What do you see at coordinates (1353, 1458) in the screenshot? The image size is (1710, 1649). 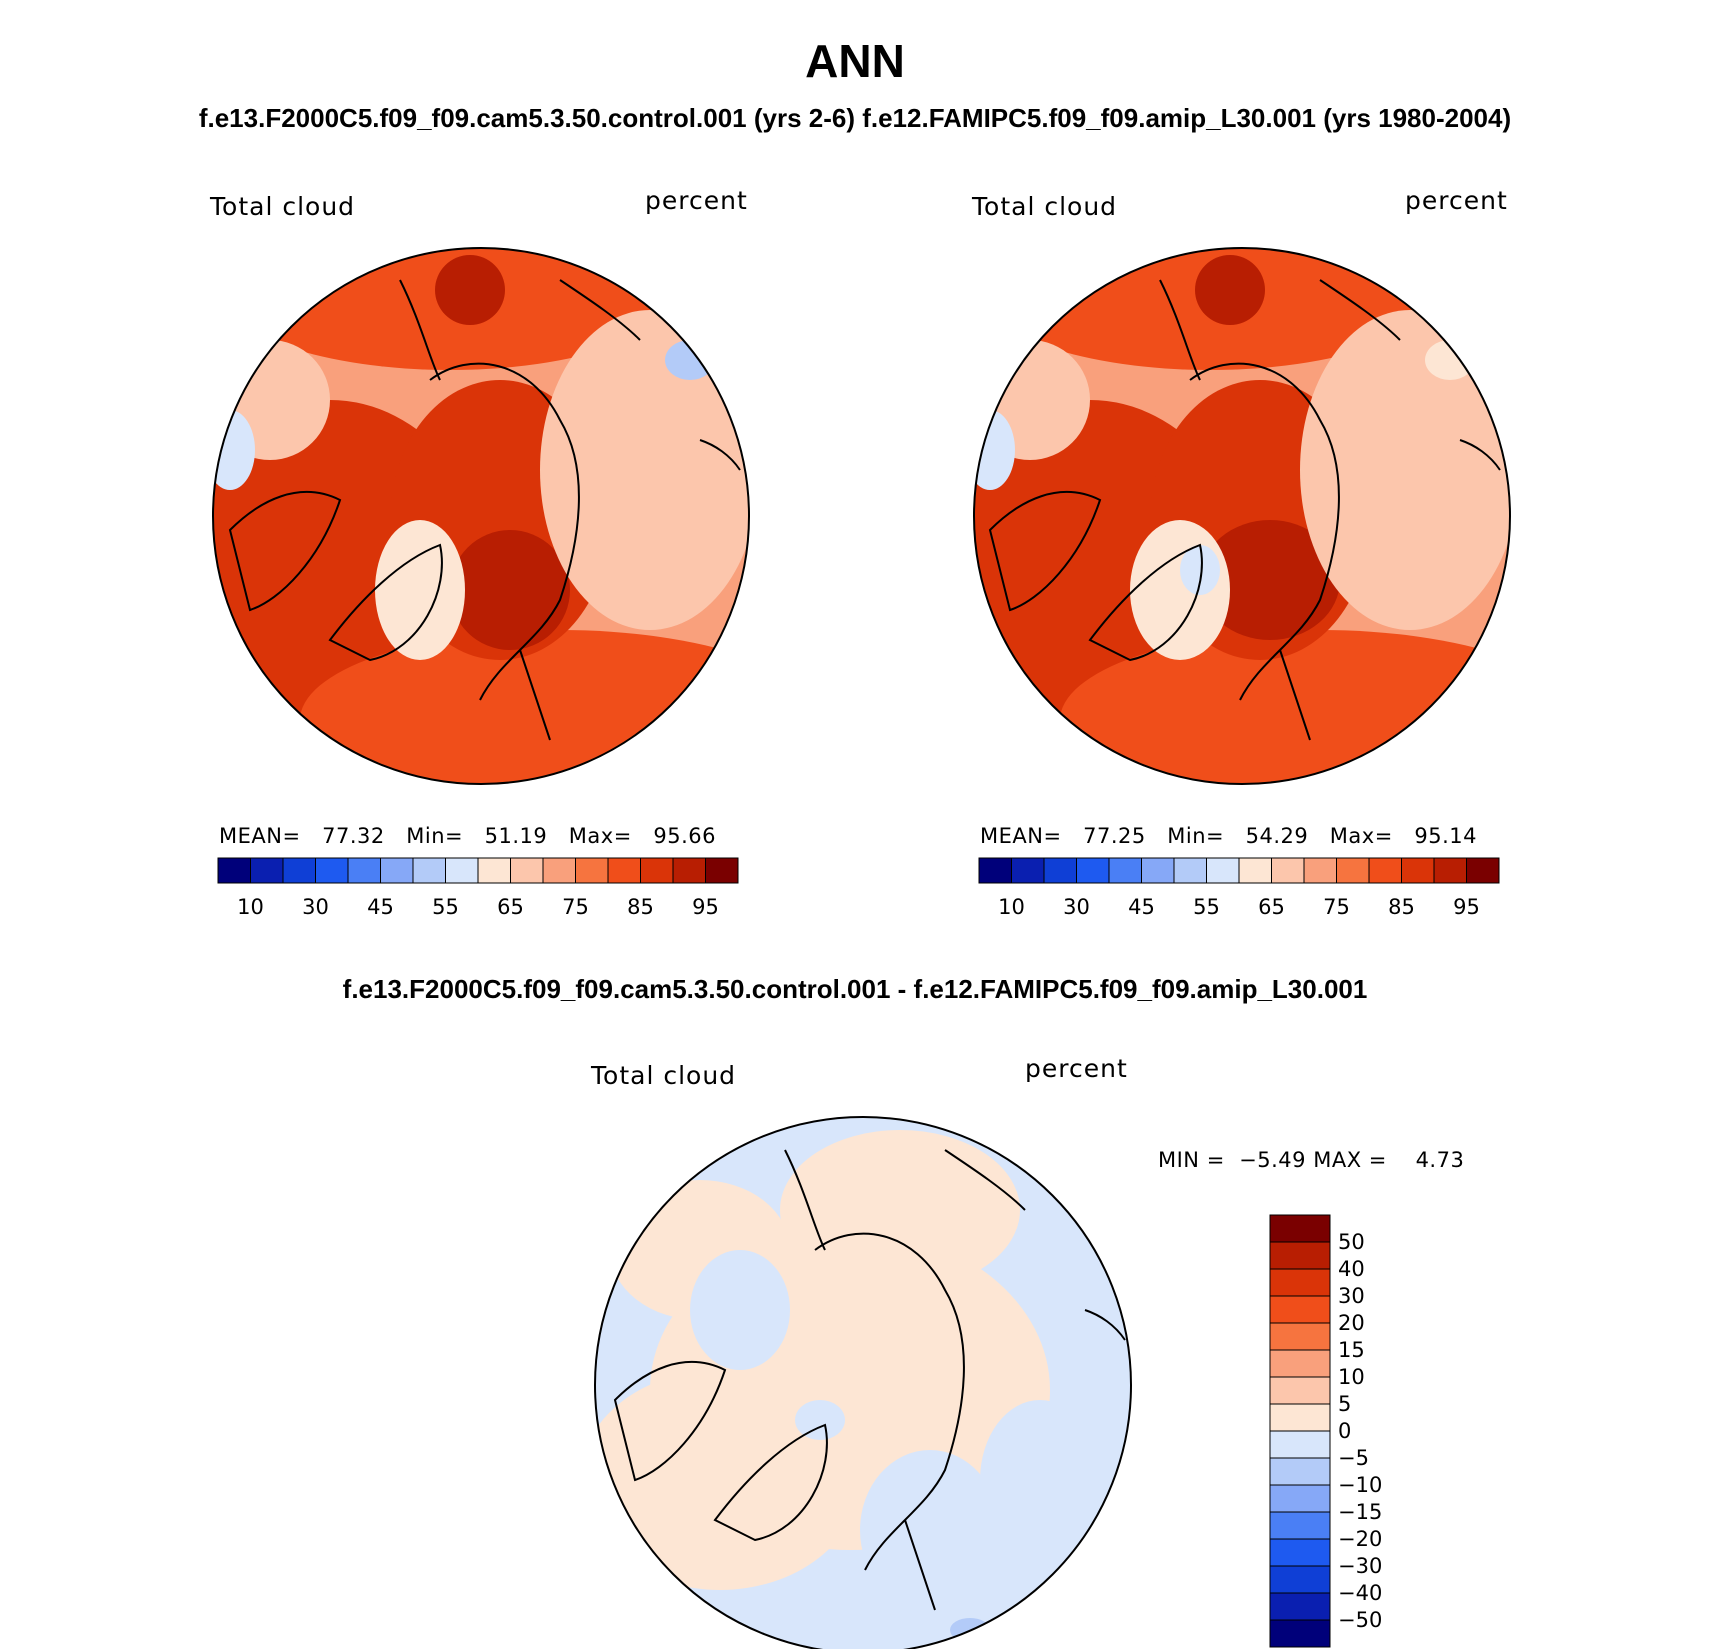 I see `diff-colorbar-tick-label: −5` at bounding box center [1353, 1458].